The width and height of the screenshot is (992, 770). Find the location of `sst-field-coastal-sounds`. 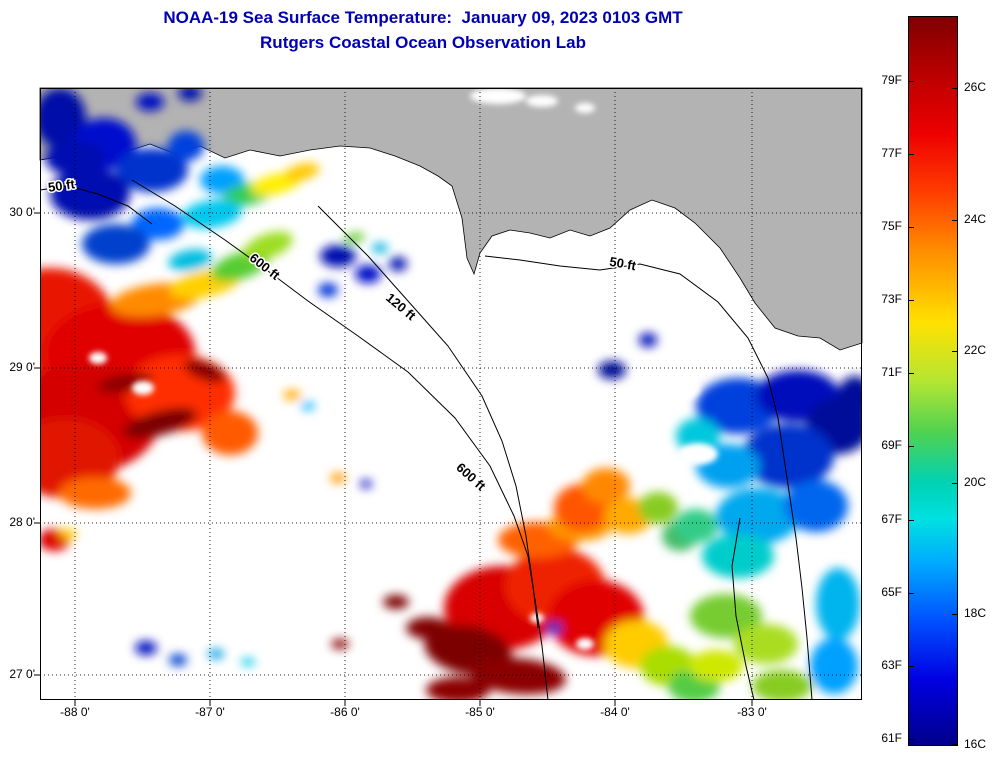

sst-field-coastal-sounds is located at coordinates (180, 176).